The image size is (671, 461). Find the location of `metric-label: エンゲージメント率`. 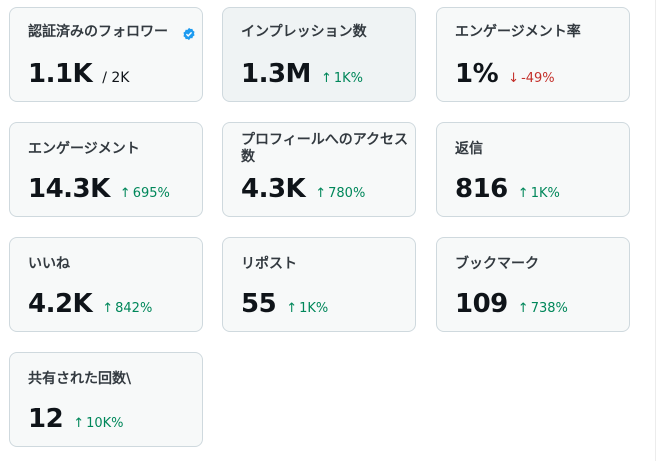

metric-label: エンゲージメント率 is located at coordinates (518, 32).